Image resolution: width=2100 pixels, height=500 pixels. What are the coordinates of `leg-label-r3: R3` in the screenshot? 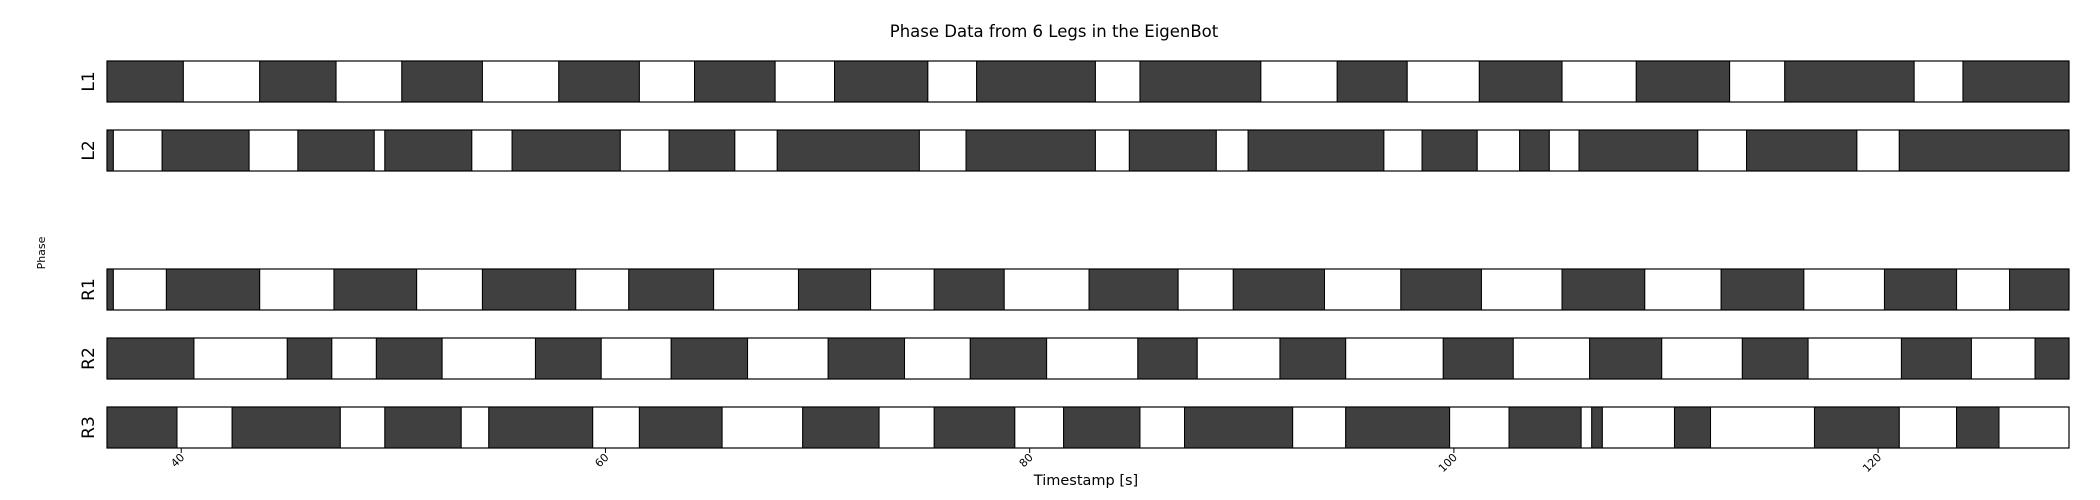 It's located at (89, 427).